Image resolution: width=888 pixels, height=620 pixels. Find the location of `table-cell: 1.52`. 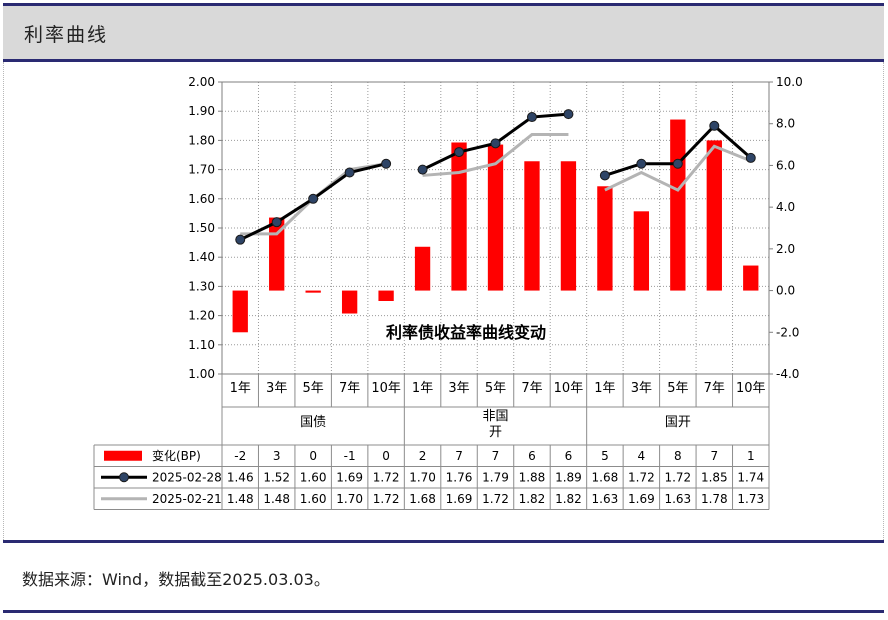

table-cell: 1.52 is located at coordinates (276, 477).